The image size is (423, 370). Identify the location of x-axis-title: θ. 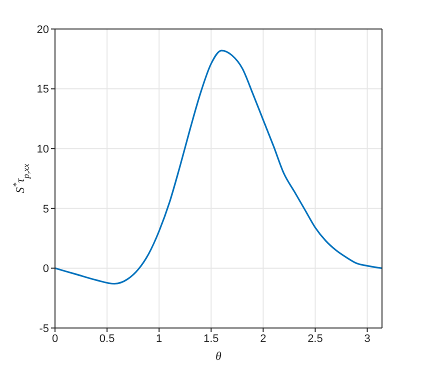
(219, 356).